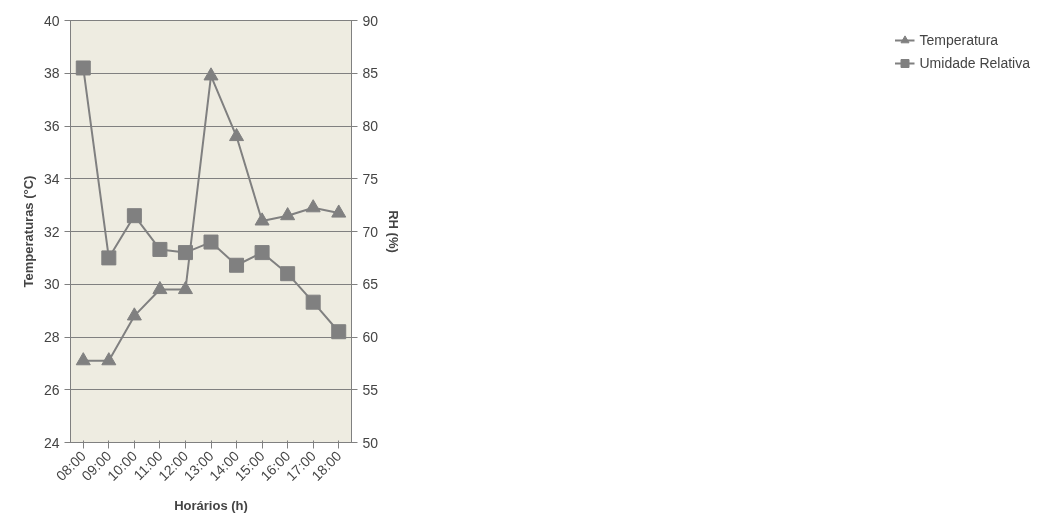  Describe the element at coordinates (370, 178) in the screenshot. I see `y2-tick-label: 75` at that location.